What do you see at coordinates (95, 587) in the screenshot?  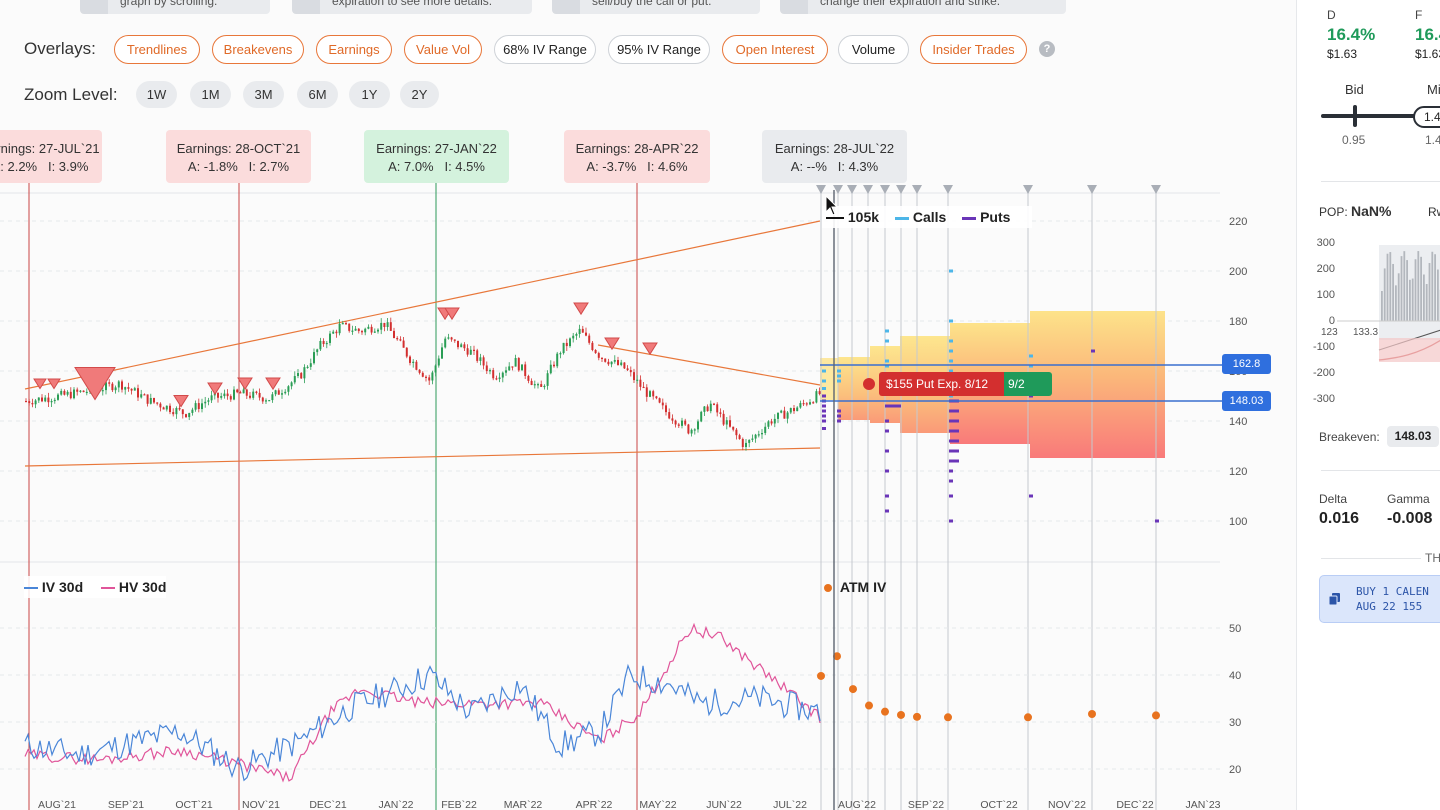 I see `iv-legend: IV 30d HV 30d` at bounding box center [95, 587].